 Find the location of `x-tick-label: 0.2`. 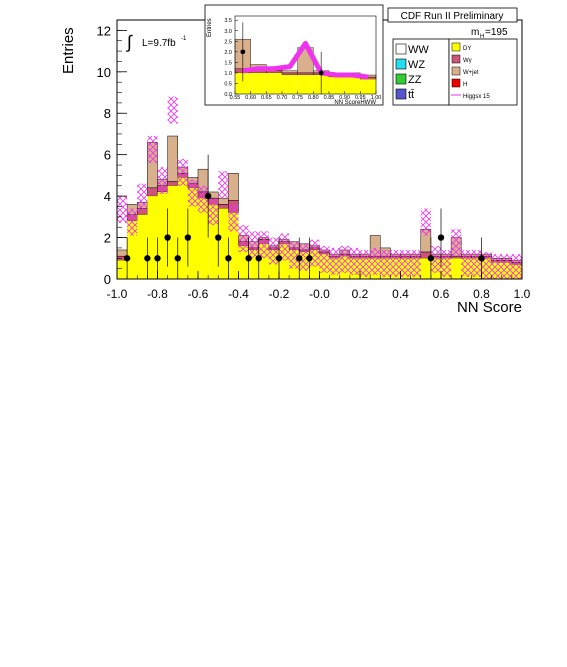

x-tick-label: 0.2 is located at coordinates (360, 294).